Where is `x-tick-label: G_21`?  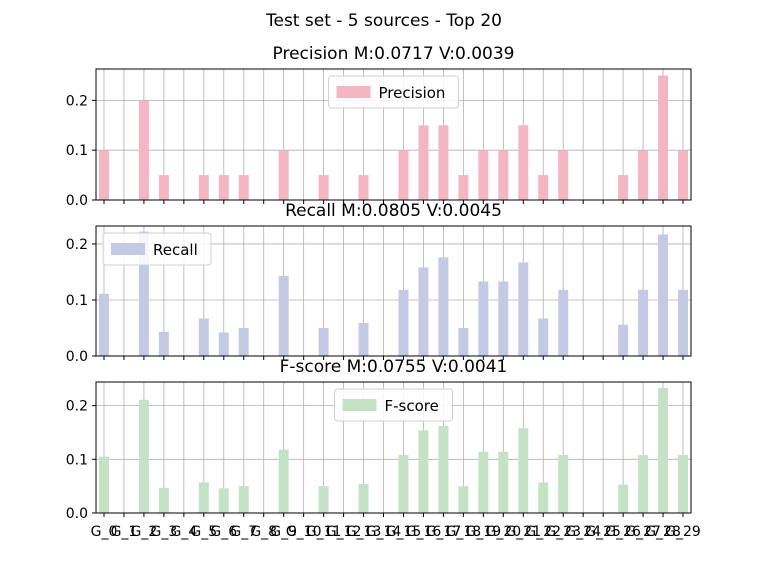
x-tick-label: G_21 is located at coordinates (523, 532).